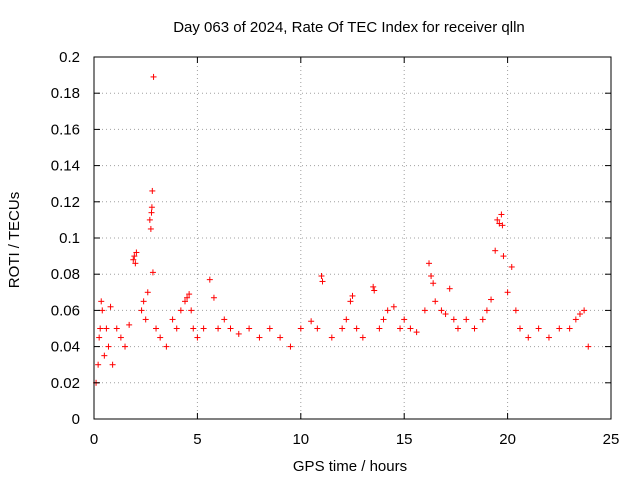 This screenshot has height=480, width=640. I want to click on x-tick-label: 15, so click(404, 439).